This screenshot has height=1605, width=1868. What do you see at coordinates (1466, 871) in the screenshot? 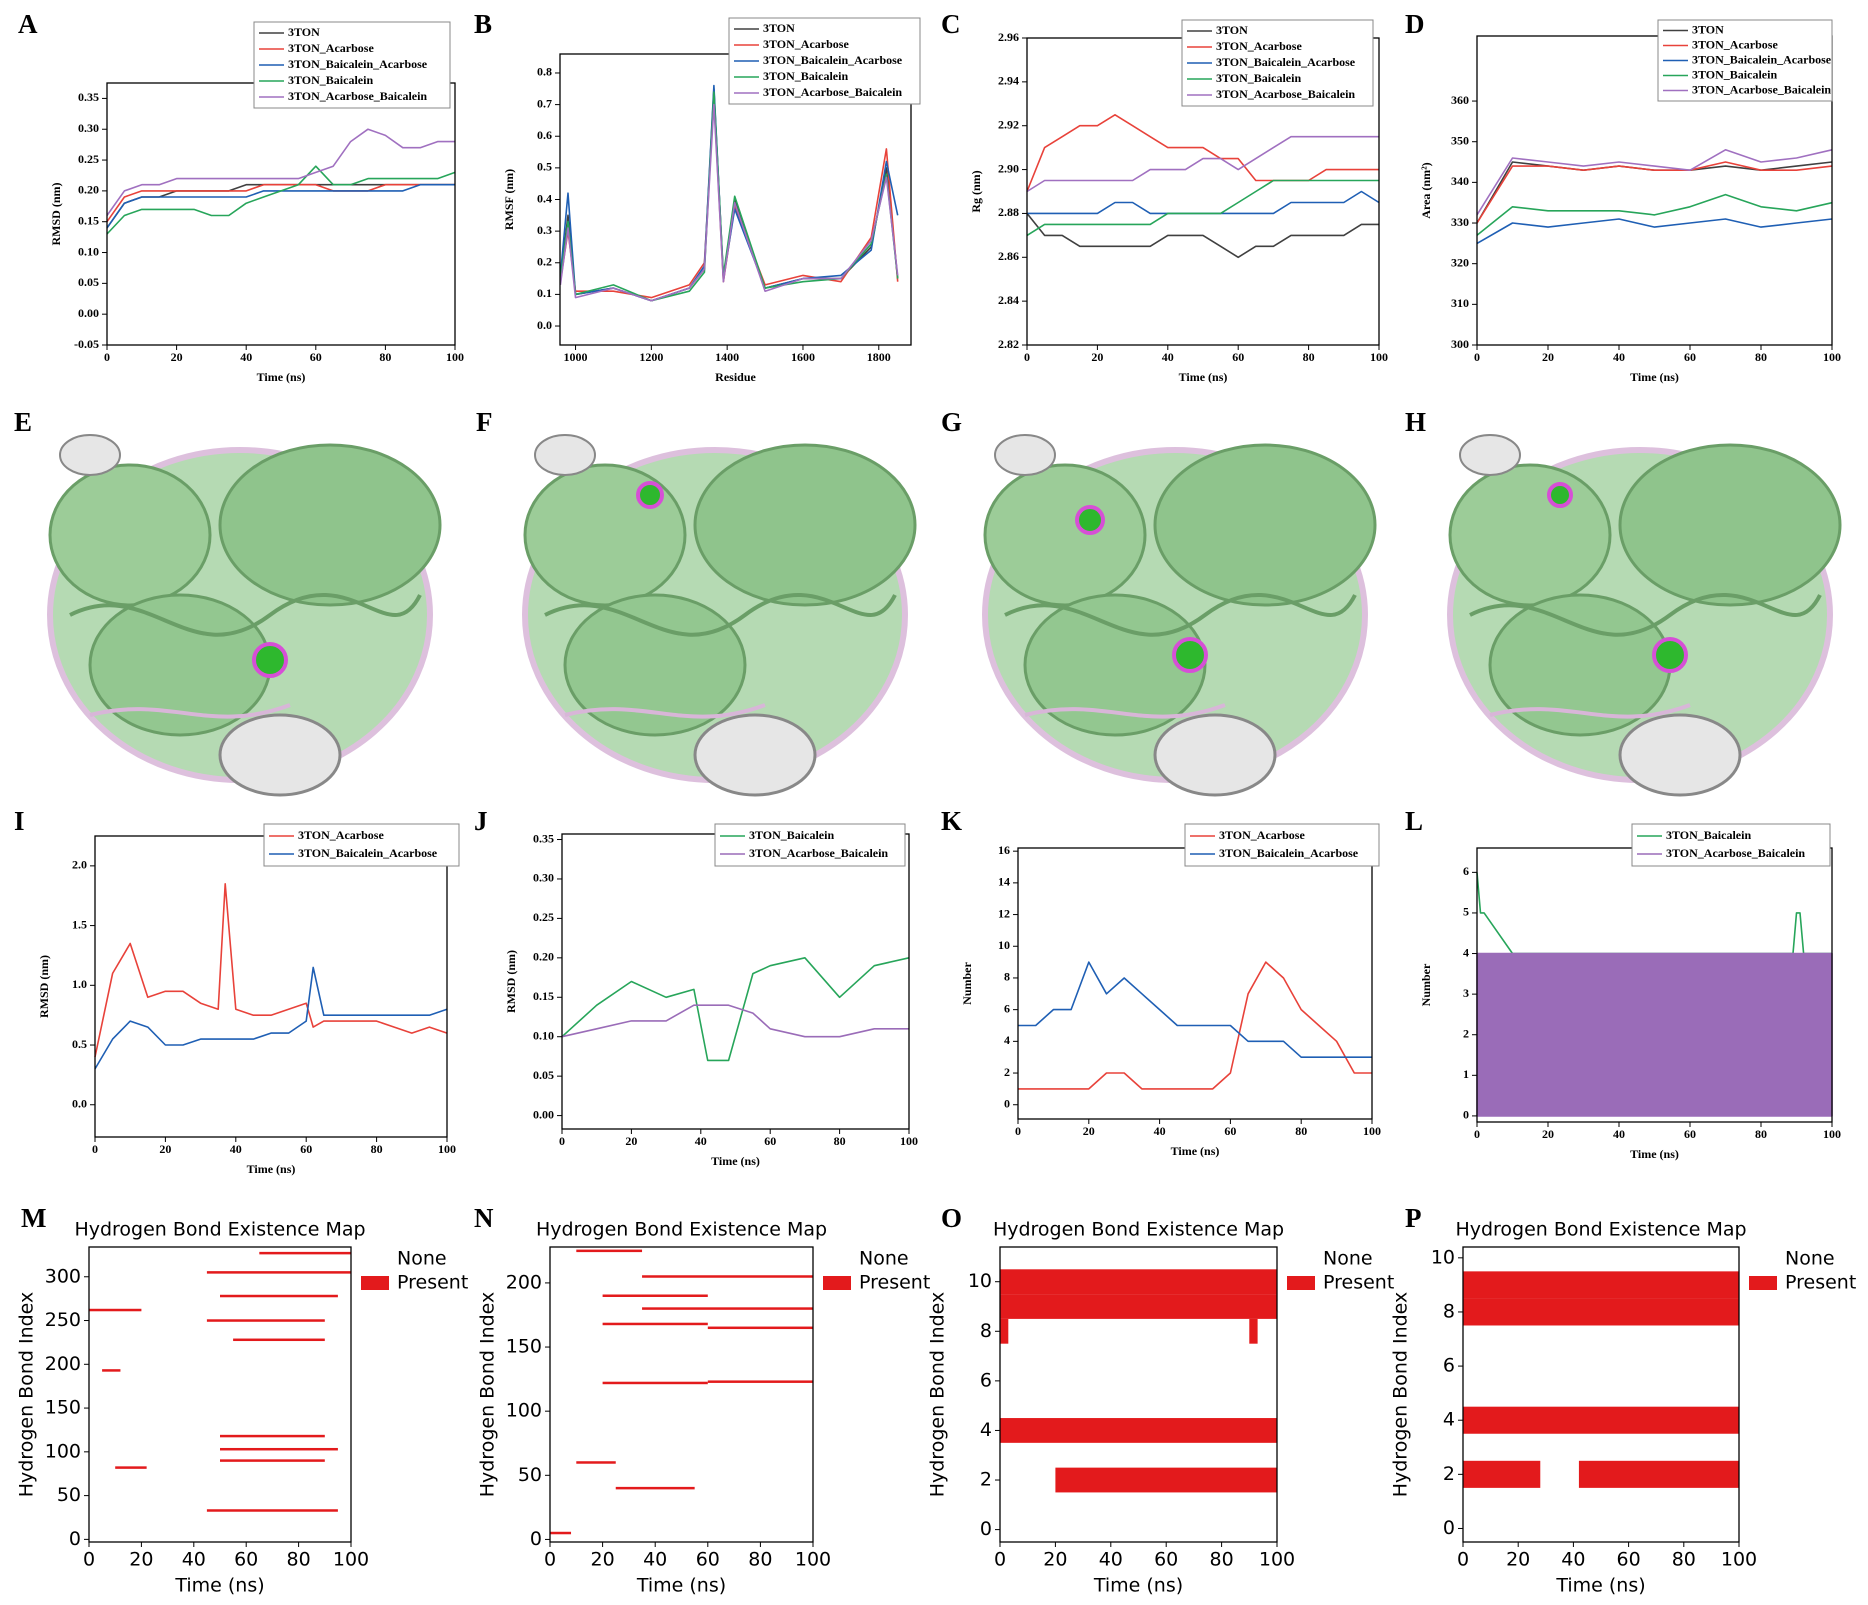
I see `y-tick-label: 6` at bounding box center [1466, 871].